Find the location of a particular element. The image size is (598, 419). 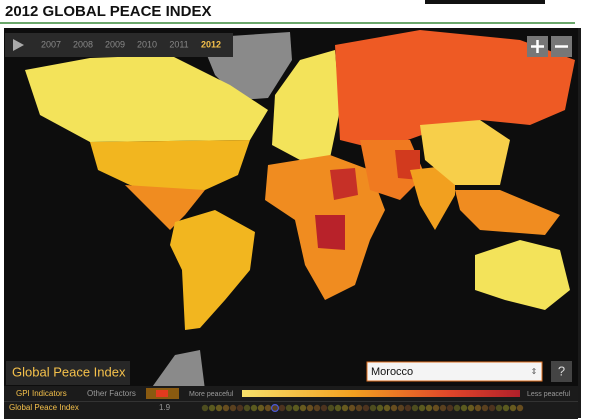

indicator-name: Global Peace Index is located at coordinates (44, 407).